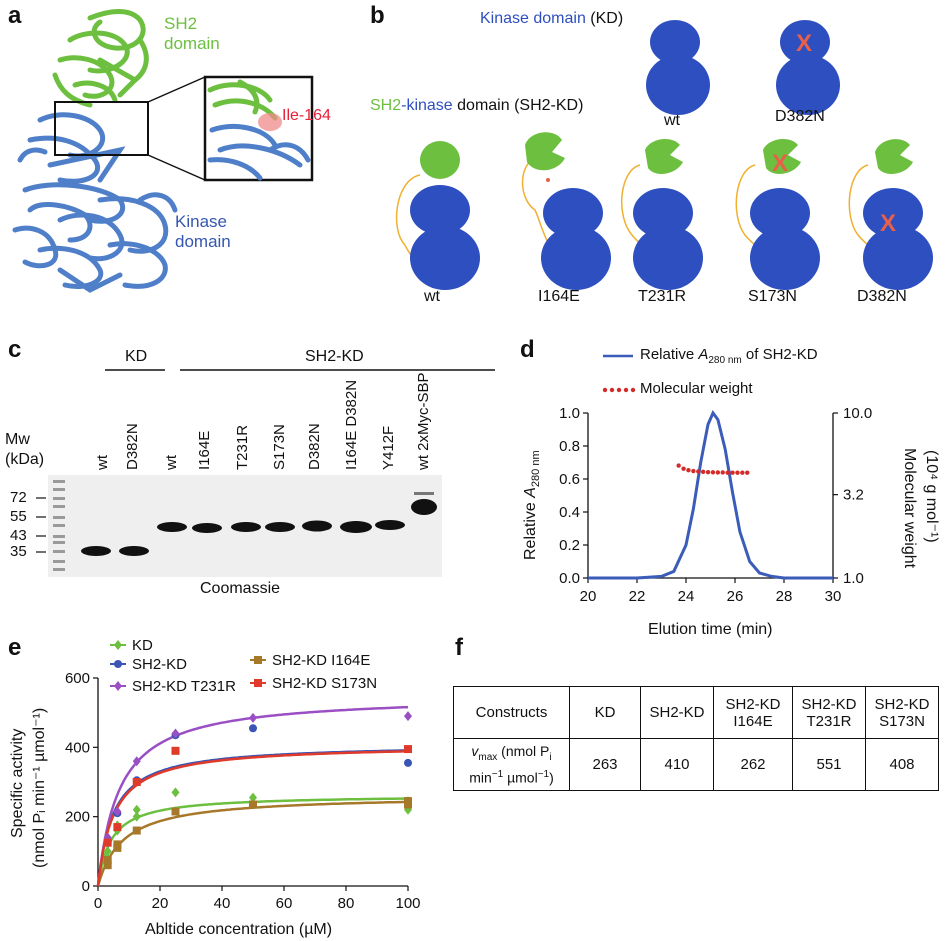 The height and width of the screenshot is (941, 946). I want to click on legend-prefix: Relative, so click(669, 354).